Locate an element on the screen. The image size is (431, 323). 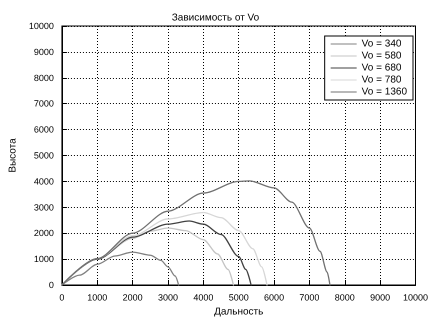
y-tick-label: 7000 is located at coordinates (44, 103).